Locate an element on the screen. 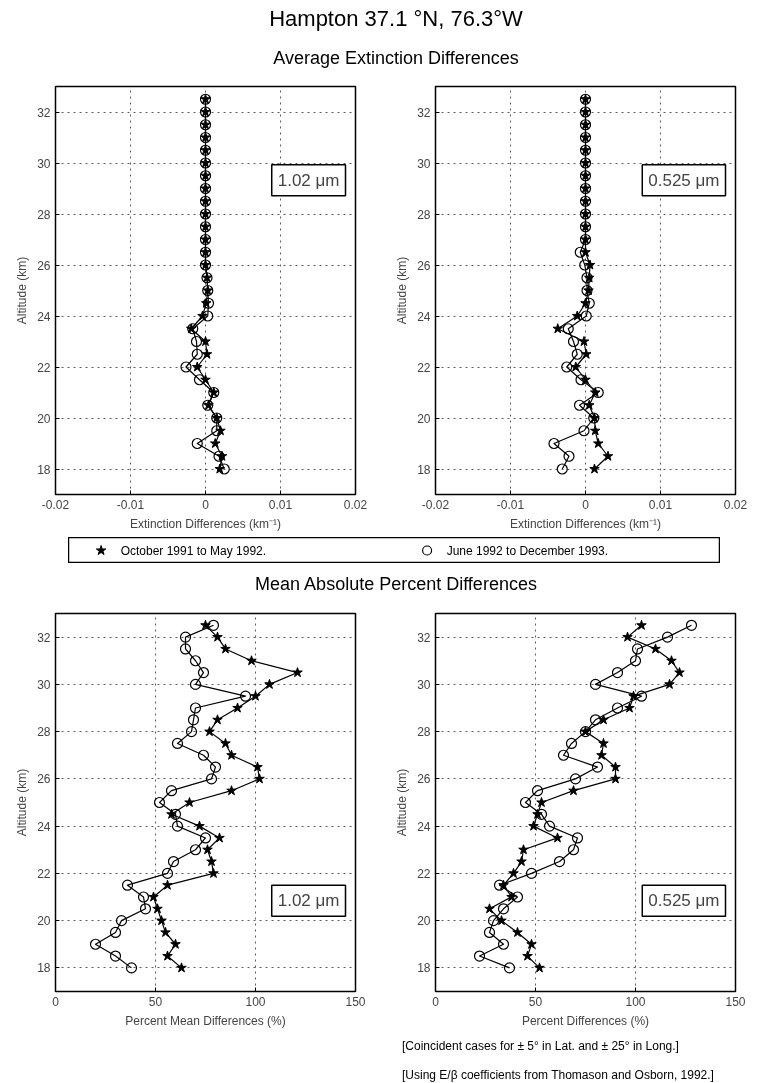  legend-label: October 1991 to May 1992. is located at coordinates (193, 550).